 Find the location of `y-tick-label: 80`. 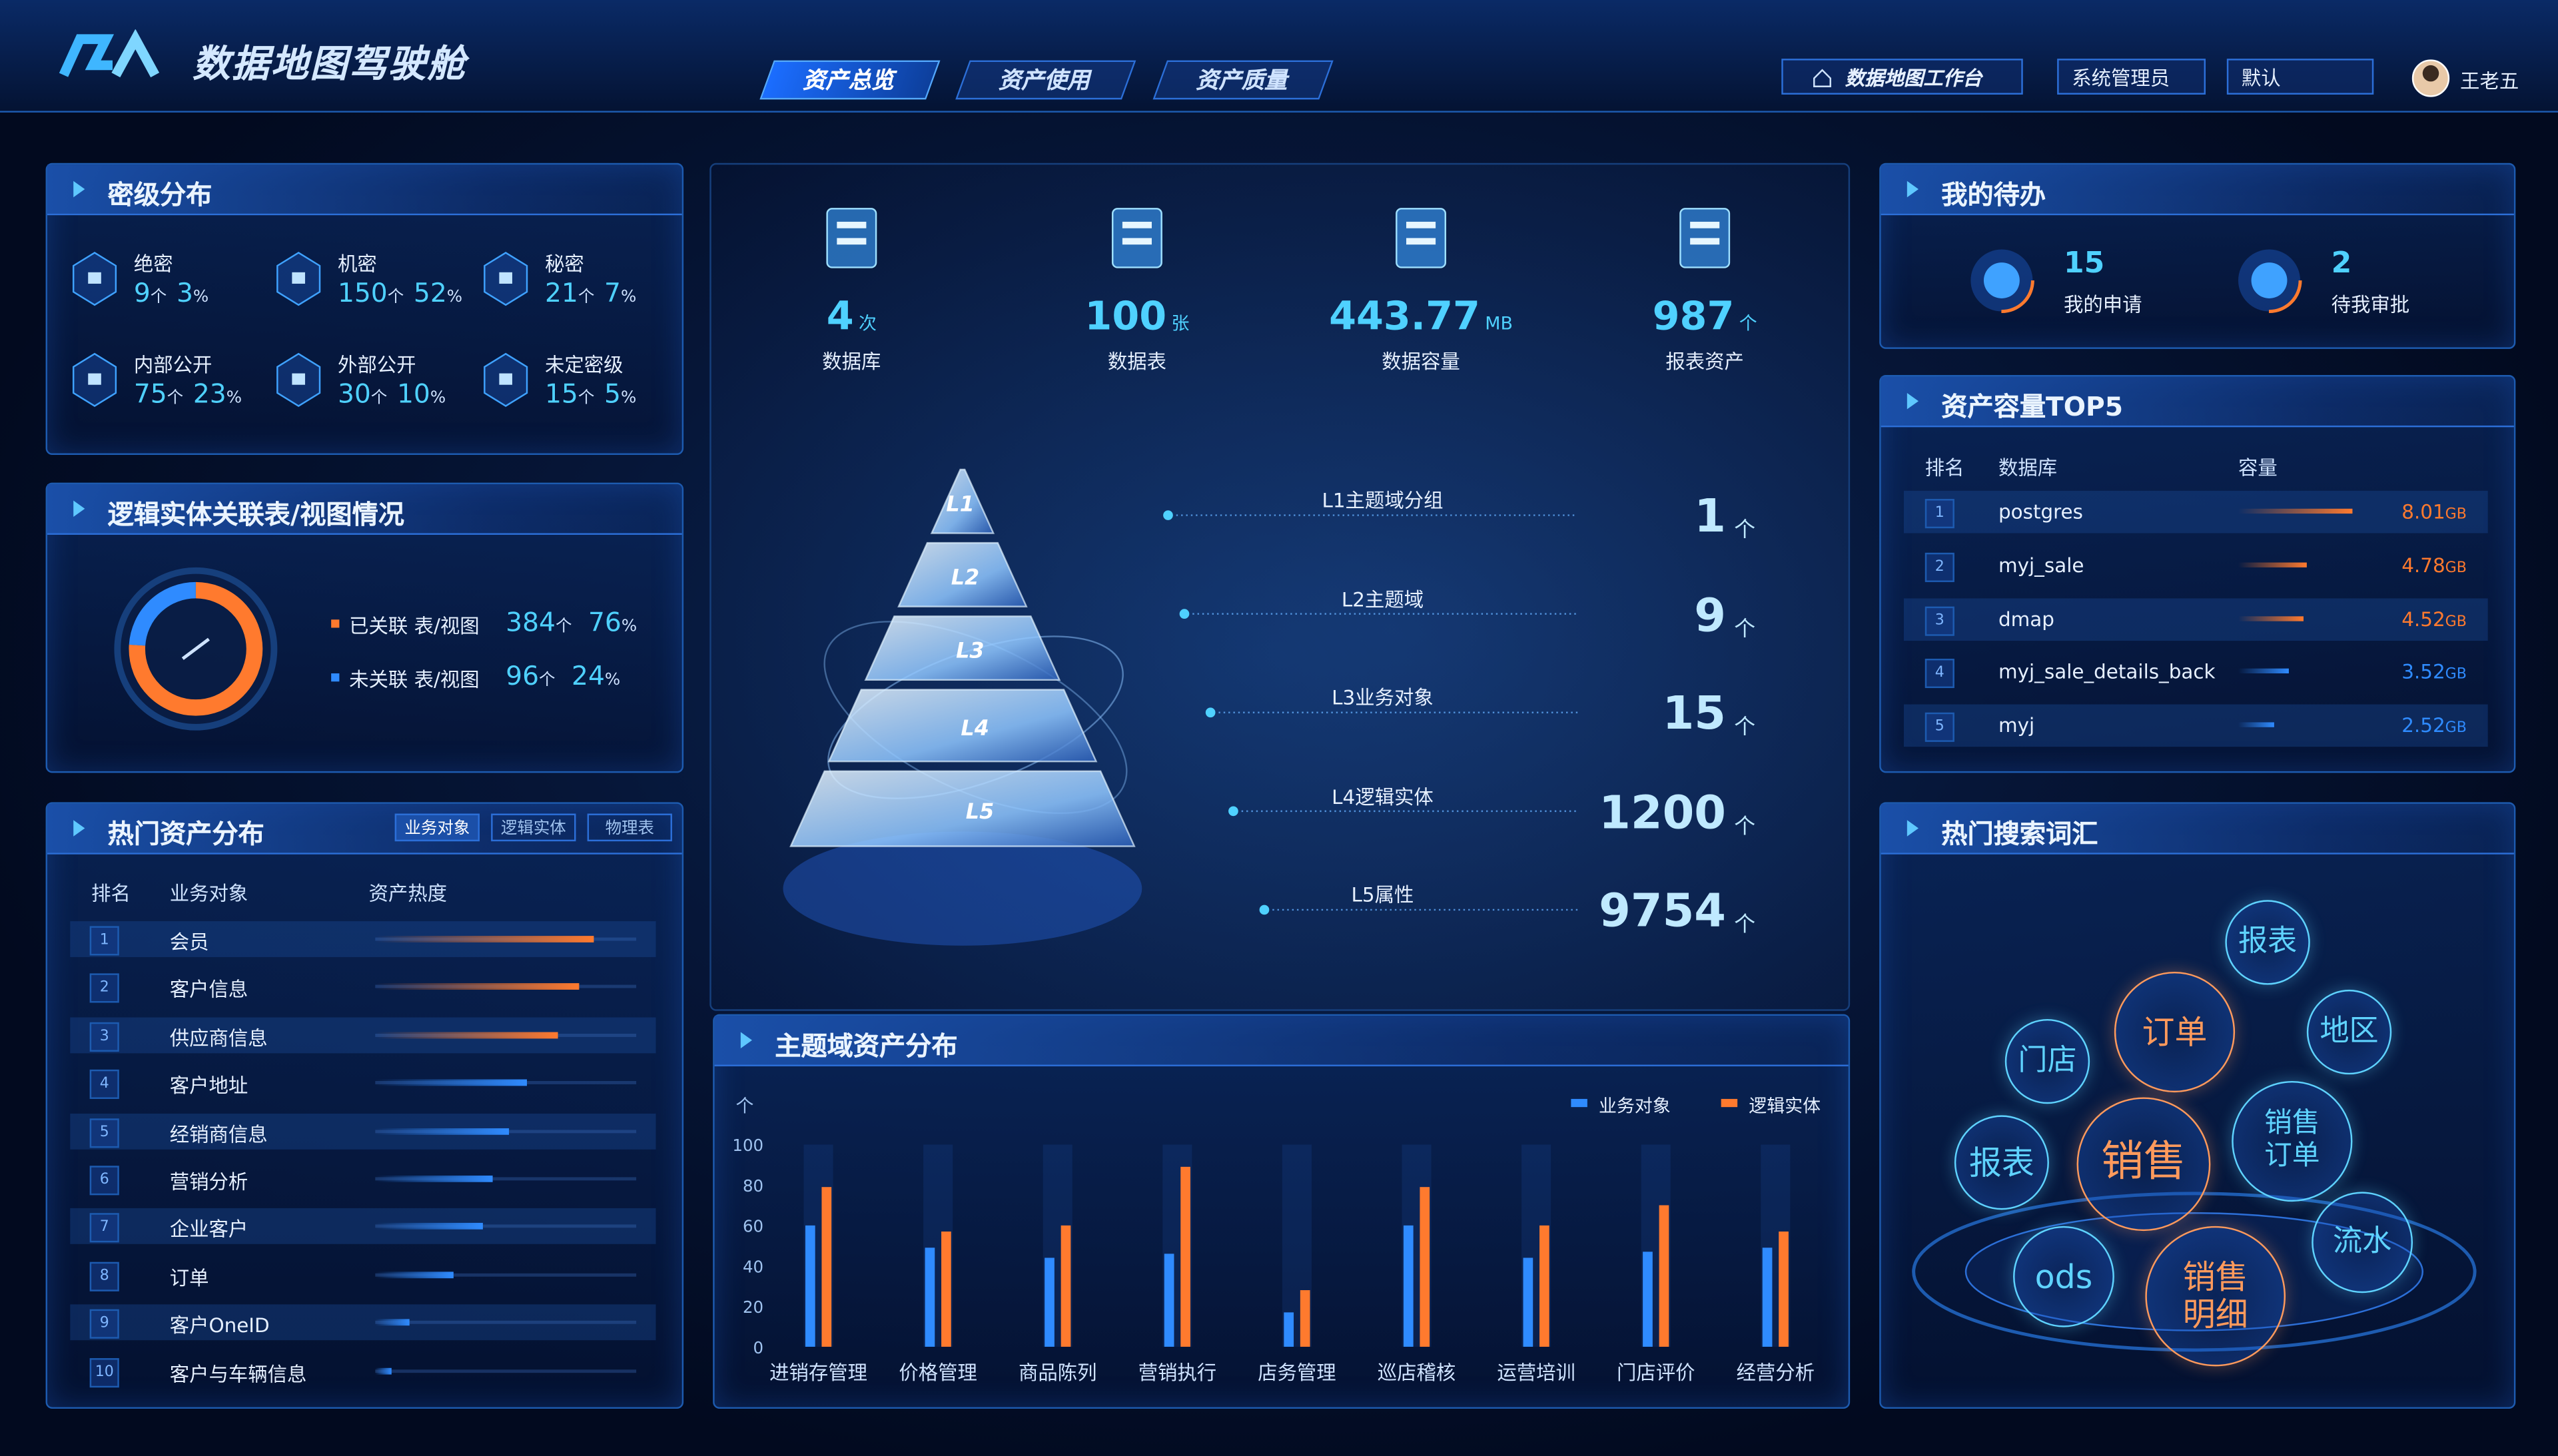

y-tick-label: 80 is located at coordinates (753, 1186).